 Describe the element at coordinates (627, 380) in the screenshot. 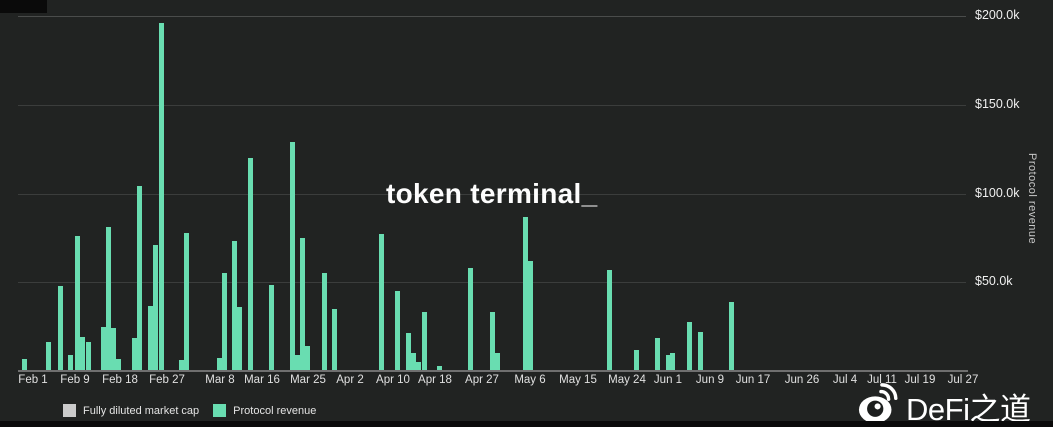

I see `x-tick-label: May 24` at that location.